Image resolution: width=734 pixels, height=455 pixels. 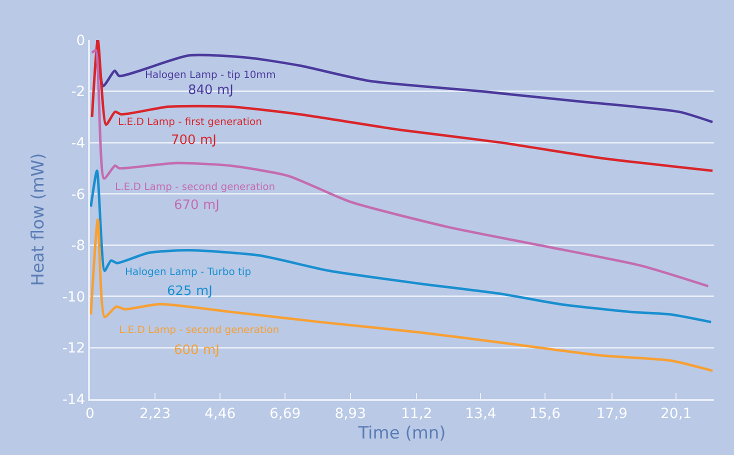 What do you see at coordinates (81, 40) in the screenshot?
I see `y-tick-label: 0` at bounding box center [81, 40].